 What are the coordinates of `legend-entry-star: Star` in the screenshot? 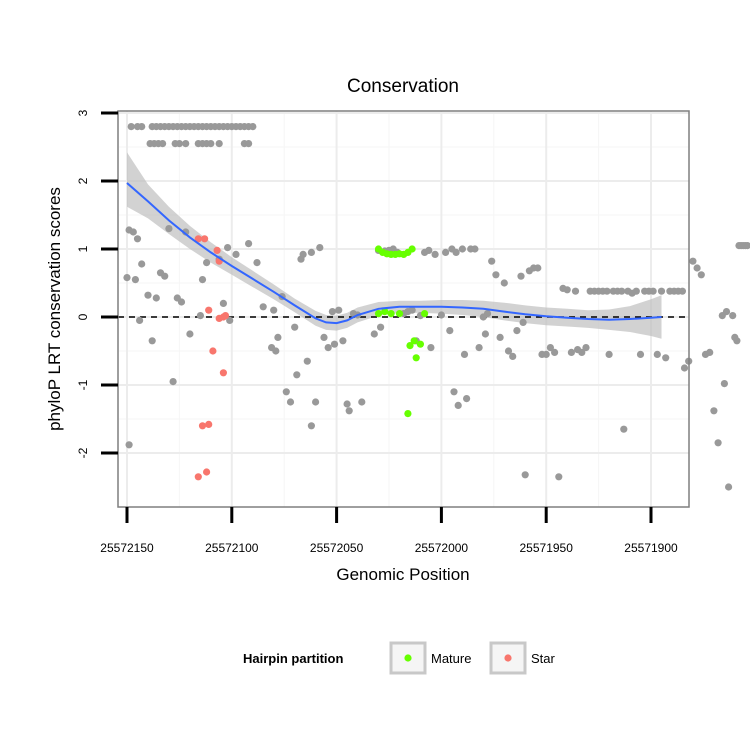 It's located at (522, 658).